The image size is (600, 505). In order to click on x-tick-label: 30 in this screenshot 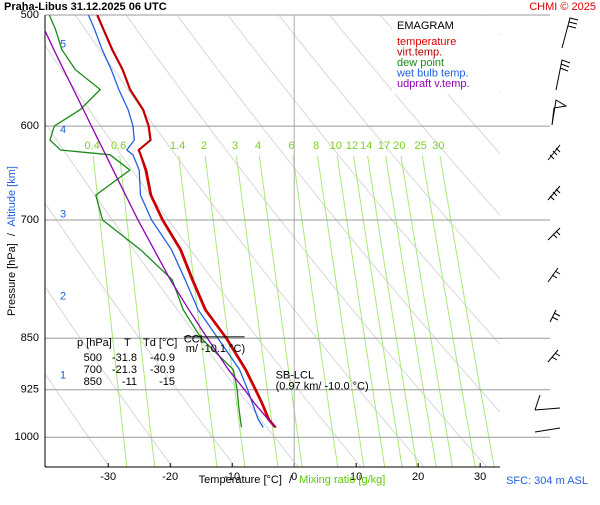, I will do `click(480, 477)`.